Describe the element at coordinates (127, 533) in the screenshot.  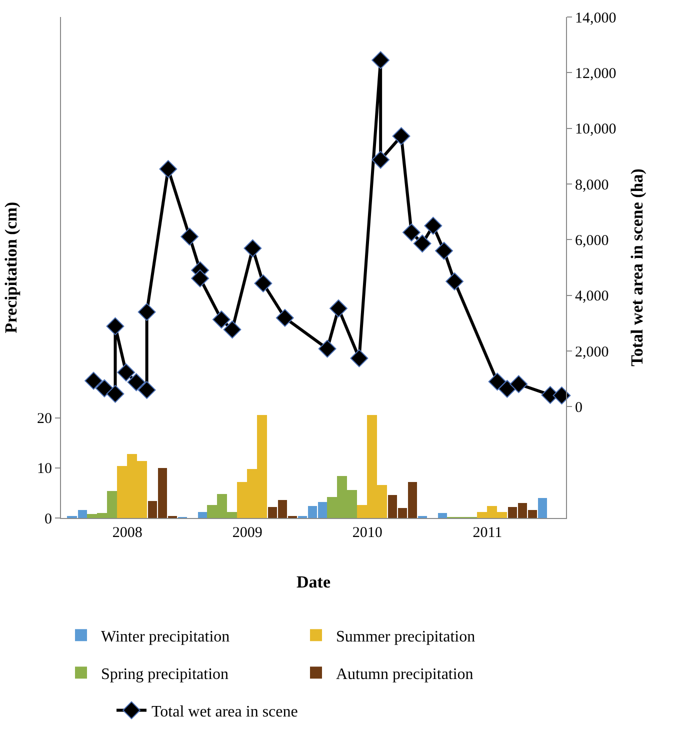
I see `x-tick-label: 2008` at that location.